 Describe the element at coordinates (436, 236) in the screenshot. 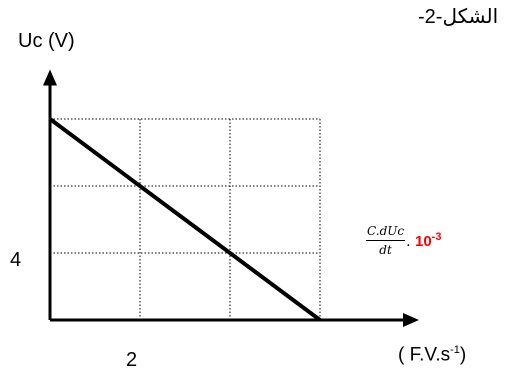

I see `x-axis-label-power-exponent: -3` at that location.